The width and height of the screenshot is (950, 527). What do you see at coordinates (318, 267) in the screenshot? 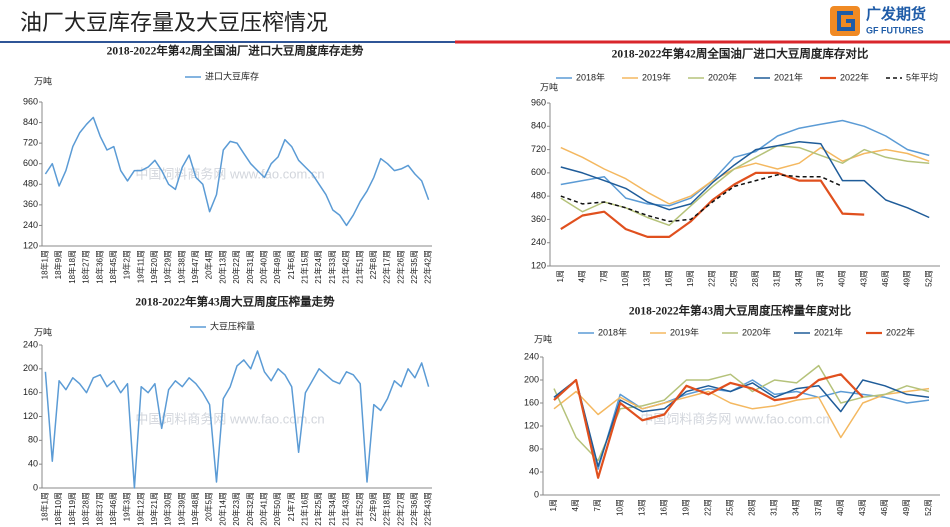
I see `x-tick-label: 21年24周` at bounding box center [318, 267].